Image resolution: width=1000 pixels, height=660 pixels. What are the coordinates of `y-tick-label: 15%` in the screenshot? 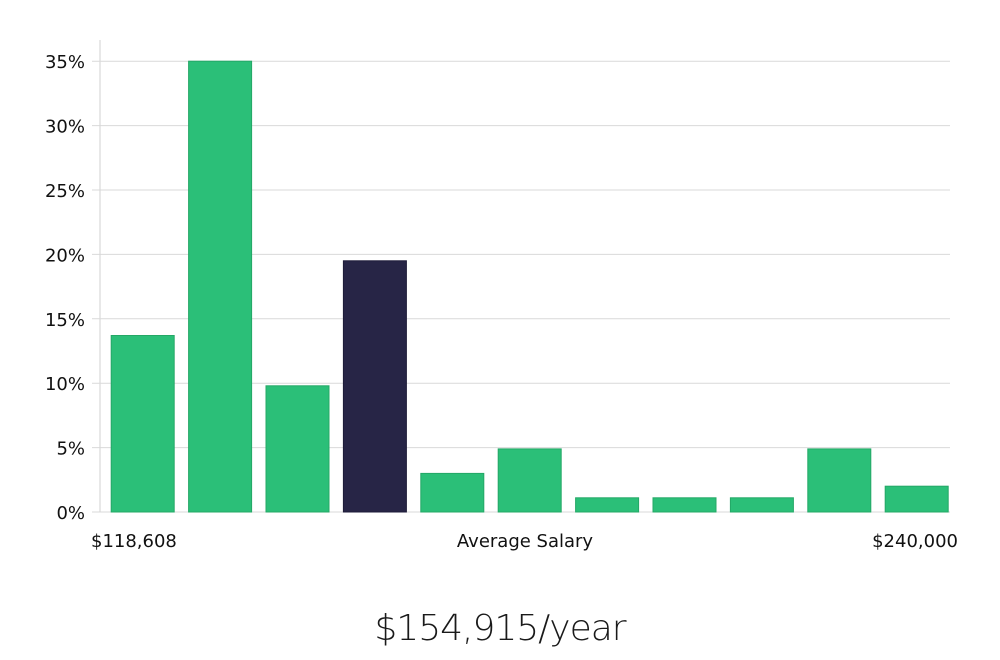 It's located at (65, 320).